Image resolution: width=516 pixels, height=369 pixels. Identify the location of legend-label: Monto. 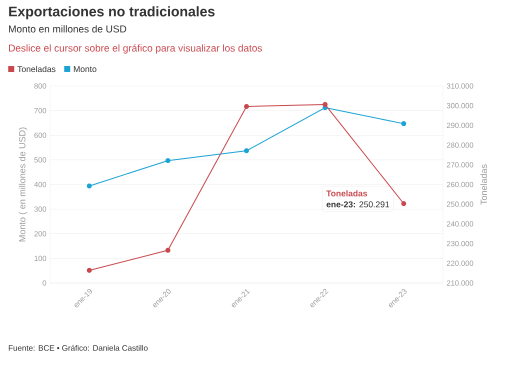
(85, 69).